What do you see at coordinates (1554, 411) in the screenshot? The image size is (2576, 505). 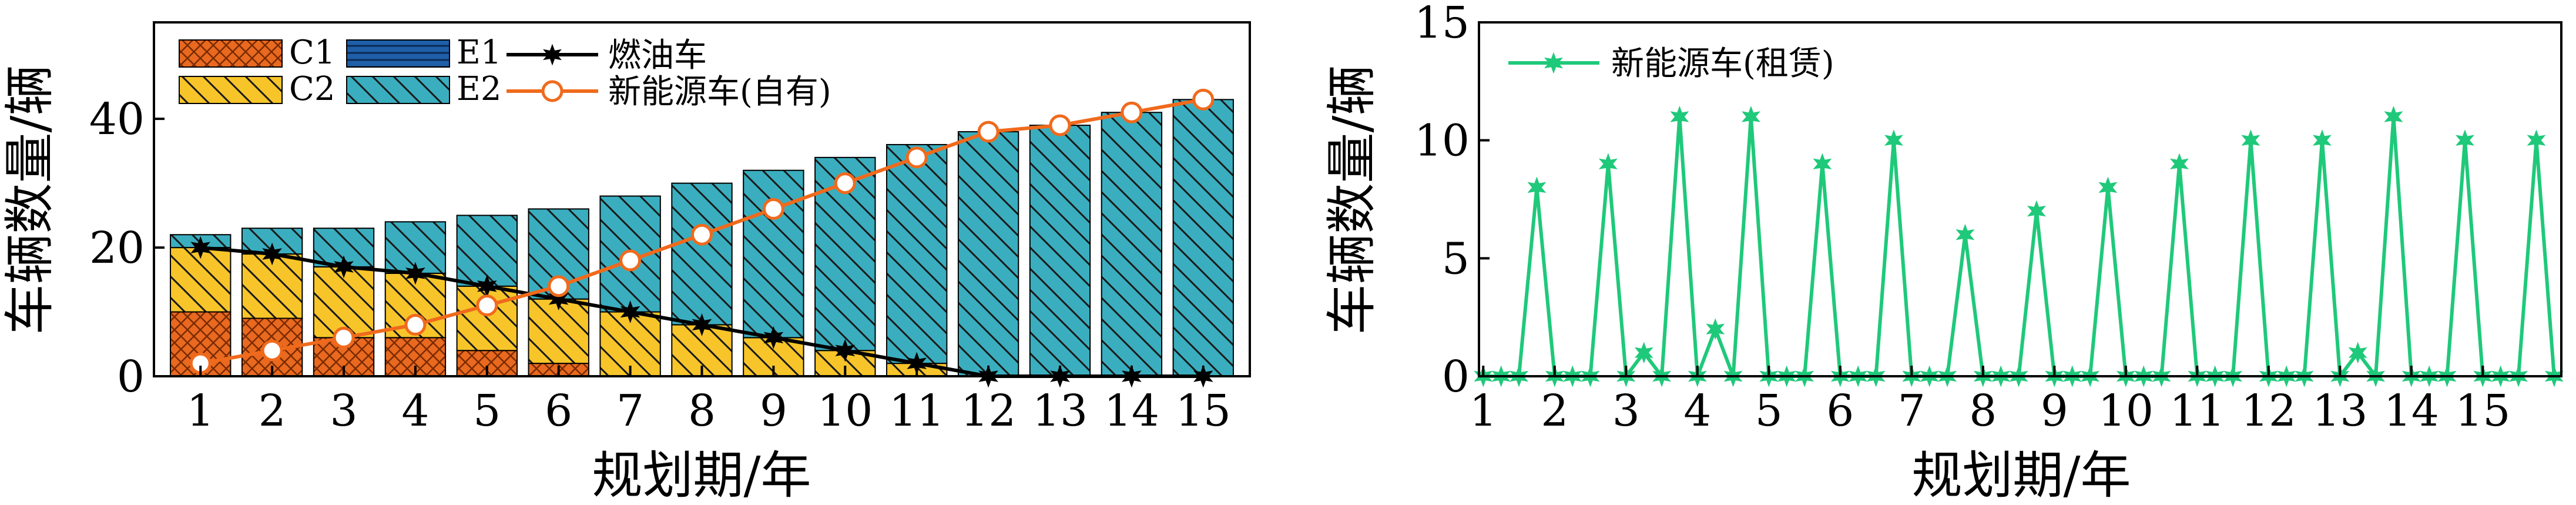 I see `x-tick-label-right: 2` at bounding box center [1554, 411].